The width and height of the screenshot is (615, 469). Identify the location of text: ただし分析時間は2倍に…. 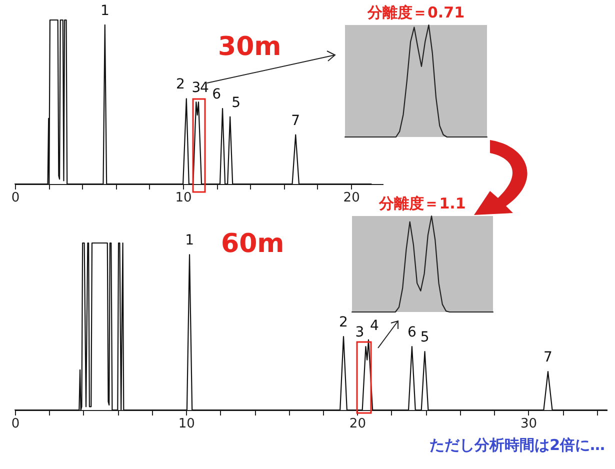
(517, 445).